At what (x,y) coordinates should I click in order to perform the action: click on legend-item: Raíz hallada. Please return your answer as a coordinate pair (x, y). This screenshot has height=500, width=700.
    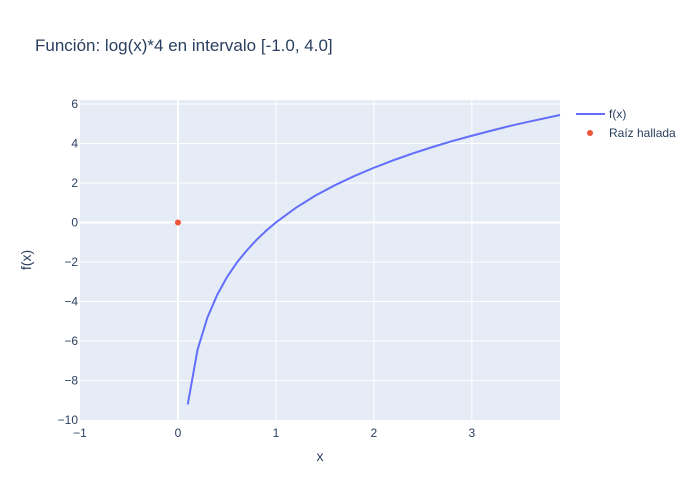
    Looking at the image, I should click on (631, 133).